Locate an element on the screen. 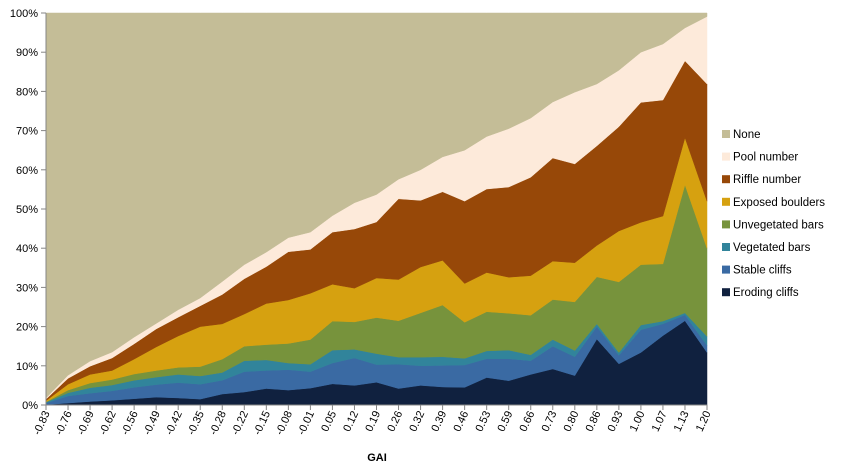  x-tick-label: -0.15 is located at coordinates (262, 423).